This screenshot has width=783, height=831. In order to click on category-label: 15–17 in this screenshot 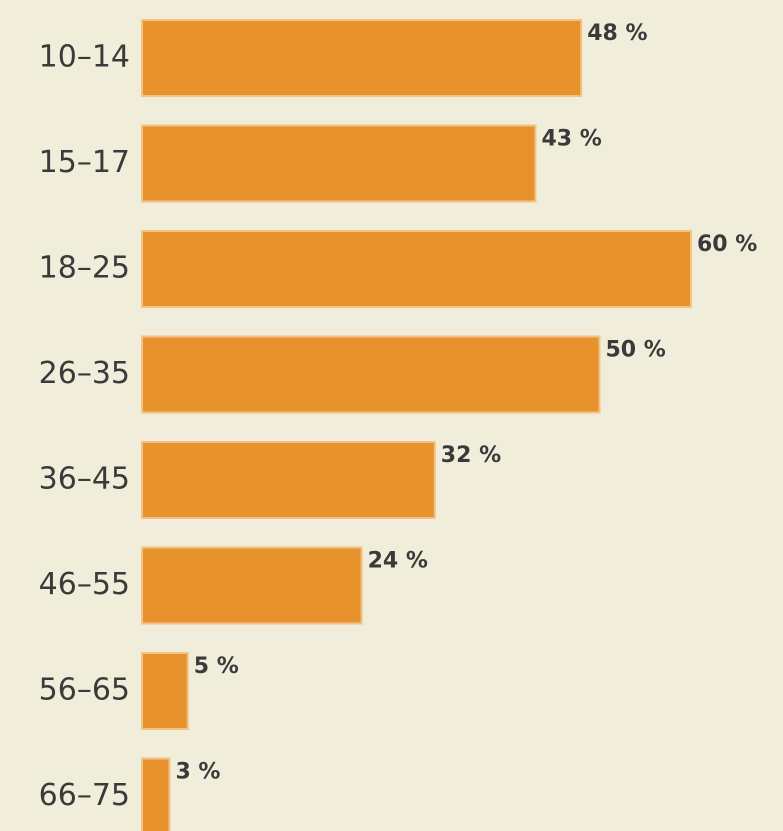, I will do `click(84, 162)`.